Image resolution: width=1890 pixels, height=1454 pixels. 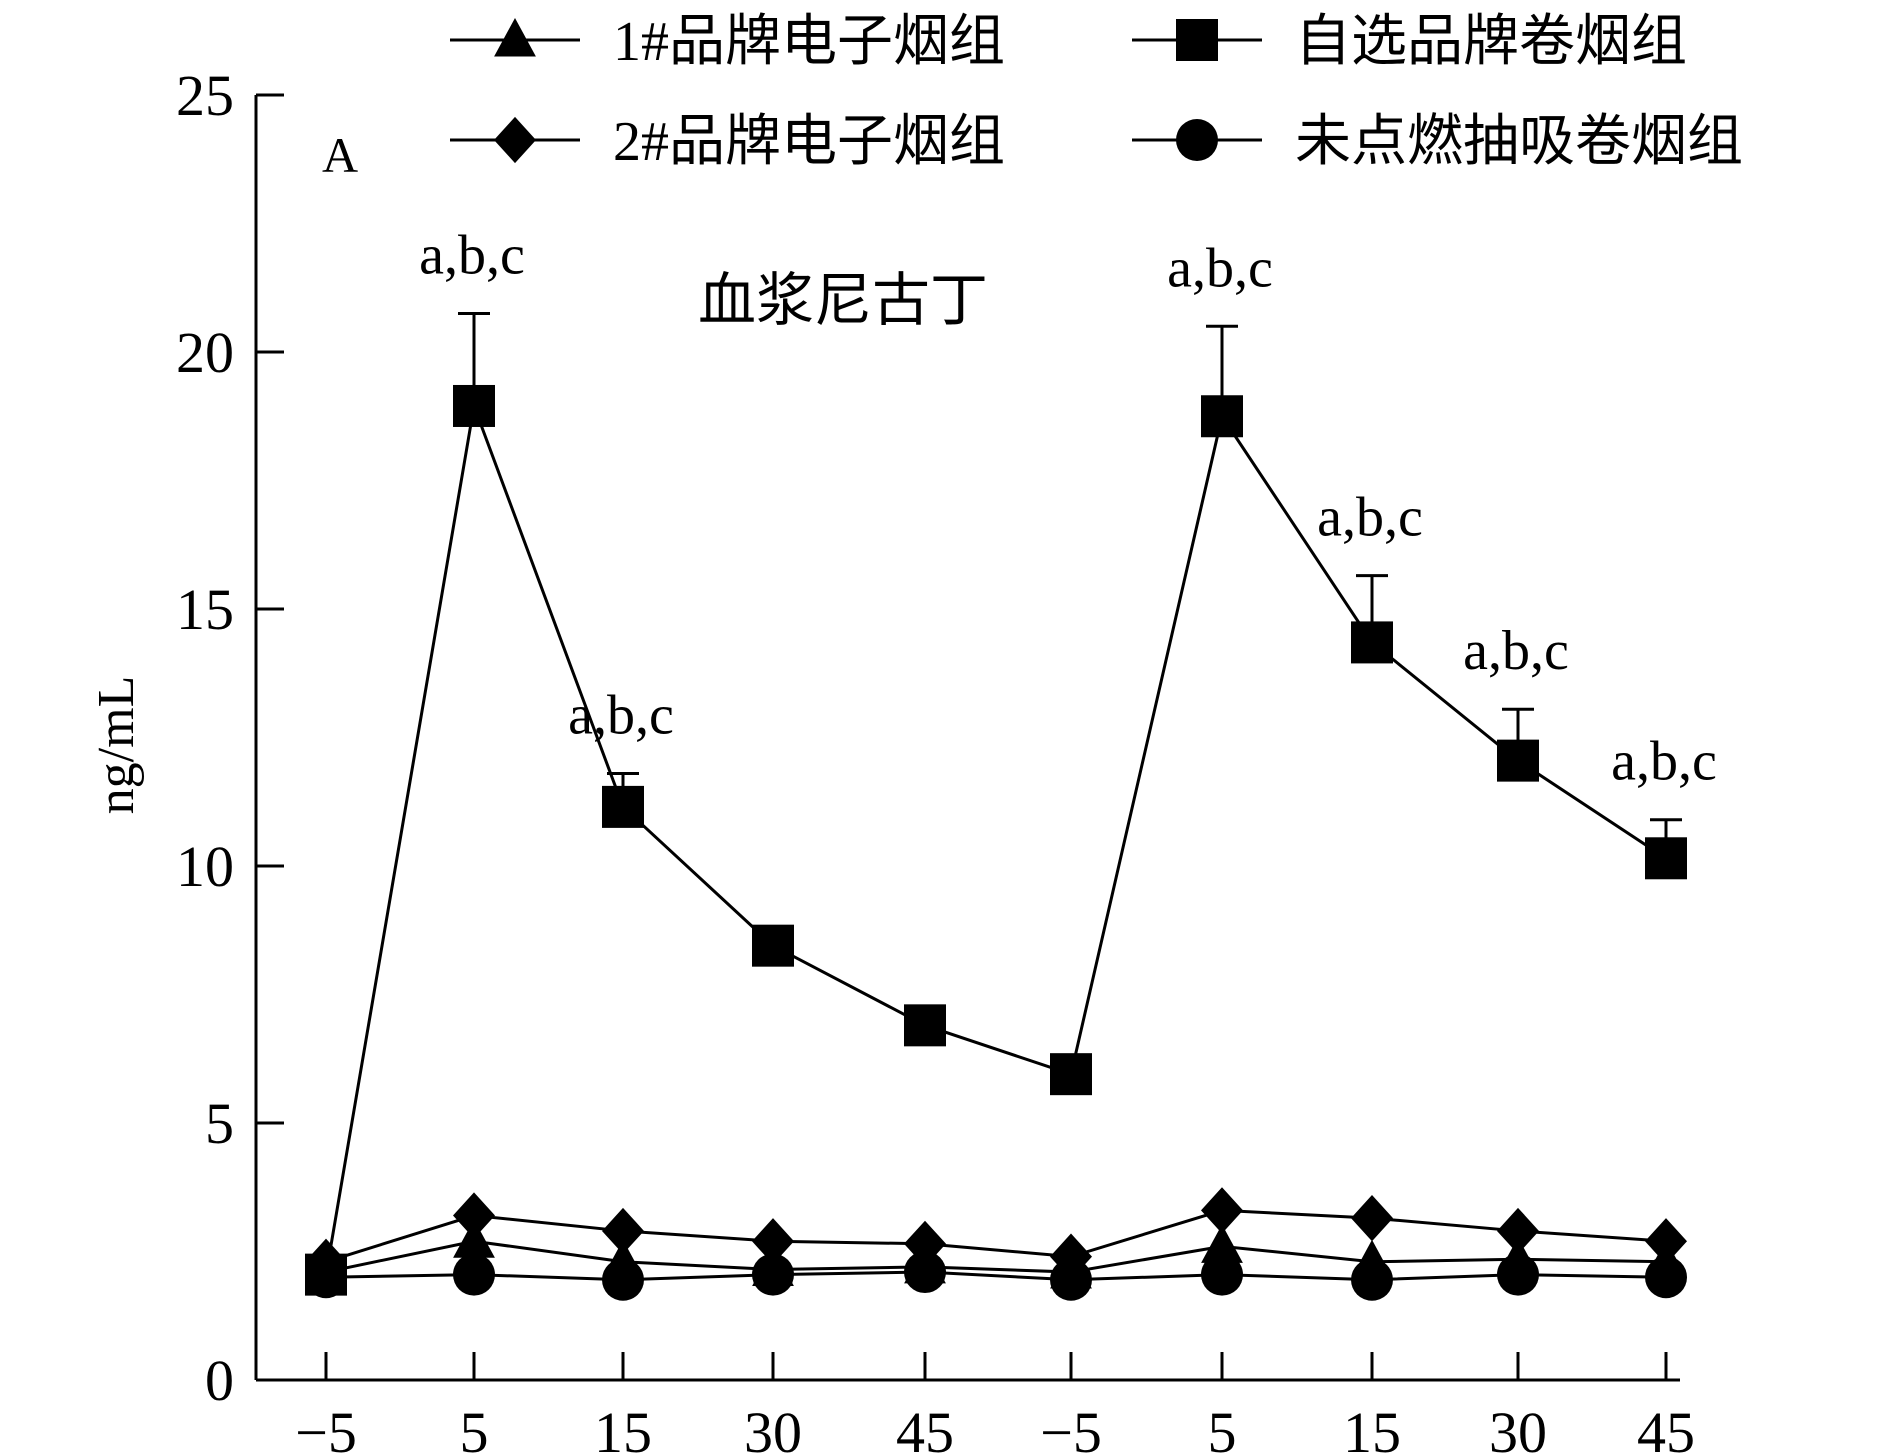 What do you see at coordinates (515, 140) in the screenshot?
I see `legend-marker-diamond` at bounding box center [515, 140].